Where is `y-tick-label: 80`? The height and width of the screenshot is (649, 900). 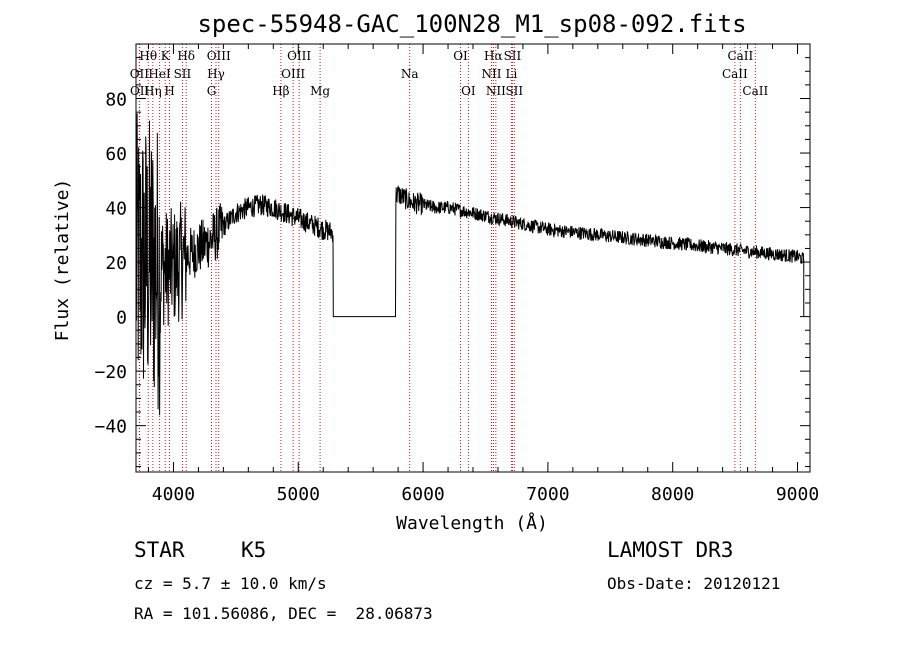 y-tick-label: 80 is located at coordinates (116, 100).